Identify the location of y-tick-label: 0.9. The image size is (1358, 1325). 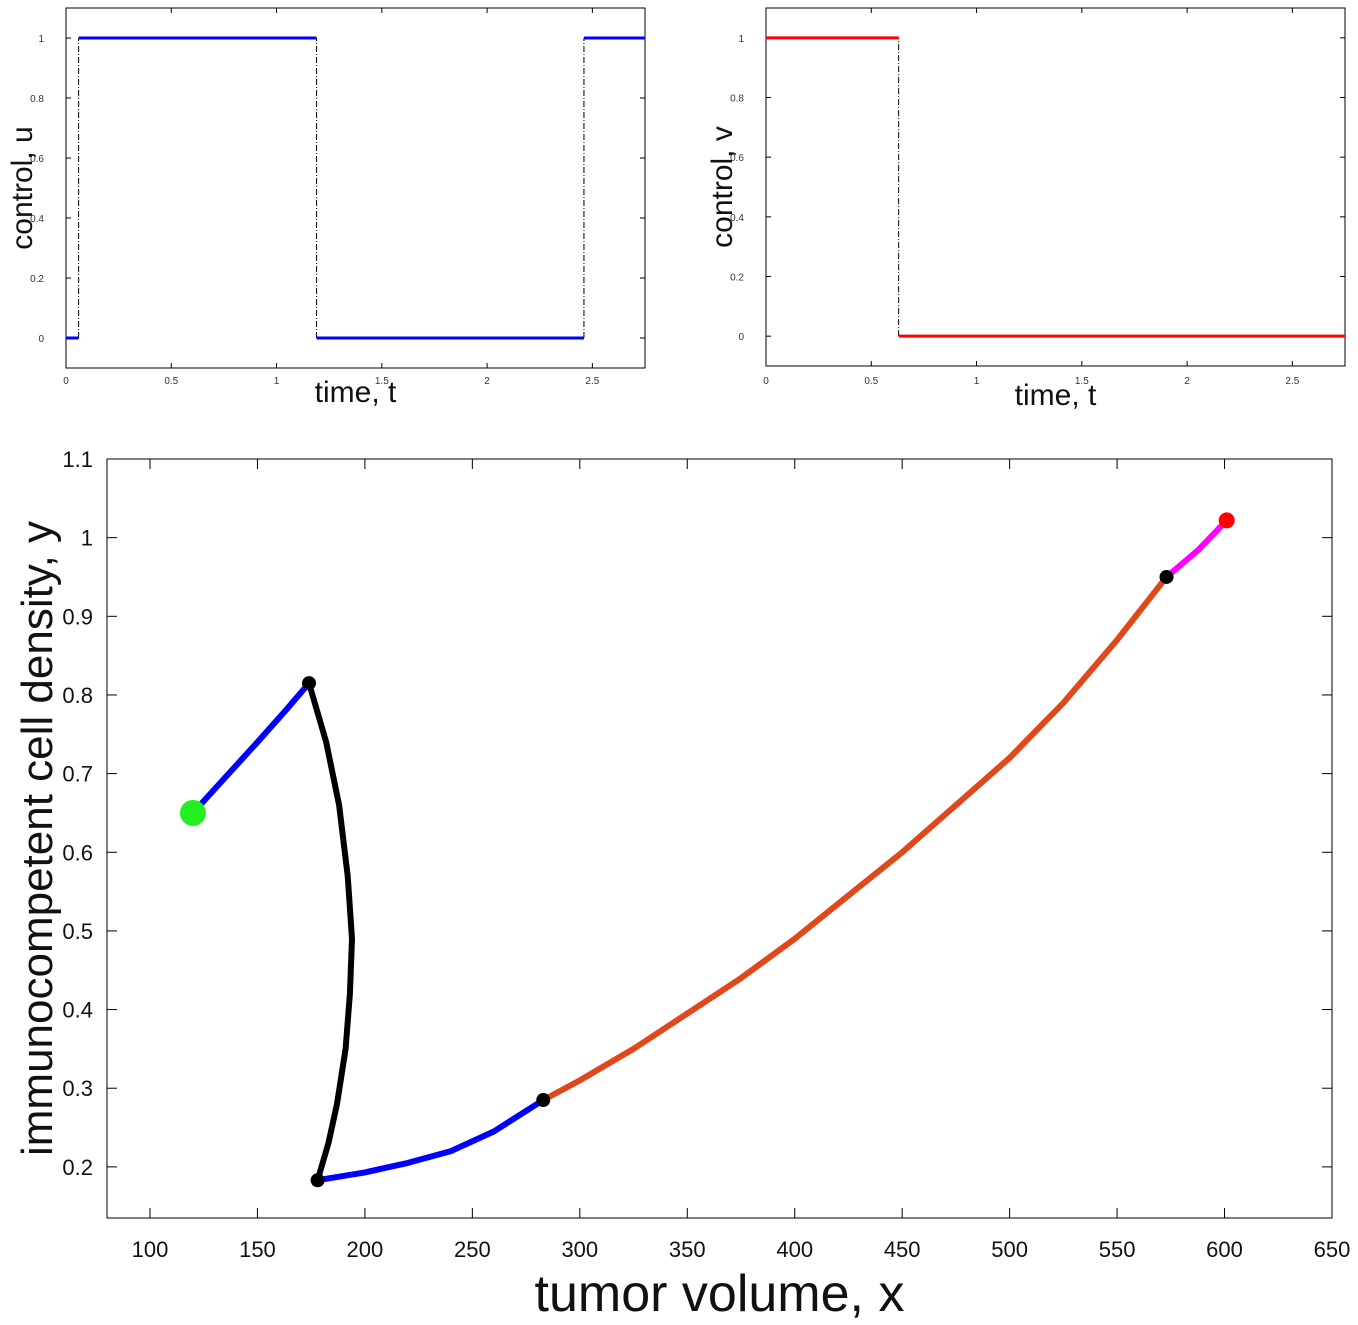
(77, 616).